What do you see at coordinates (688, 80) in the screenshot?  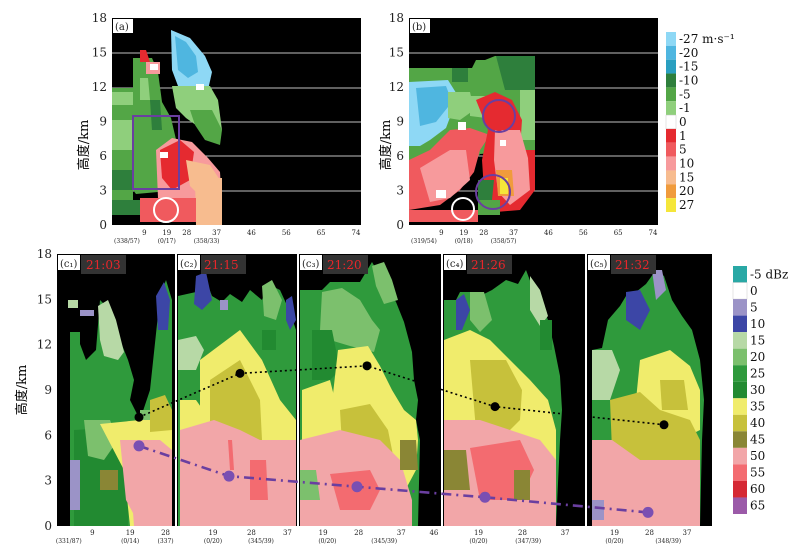 I see `velocity-legend-label: -10` at bounding box center [688, 80].